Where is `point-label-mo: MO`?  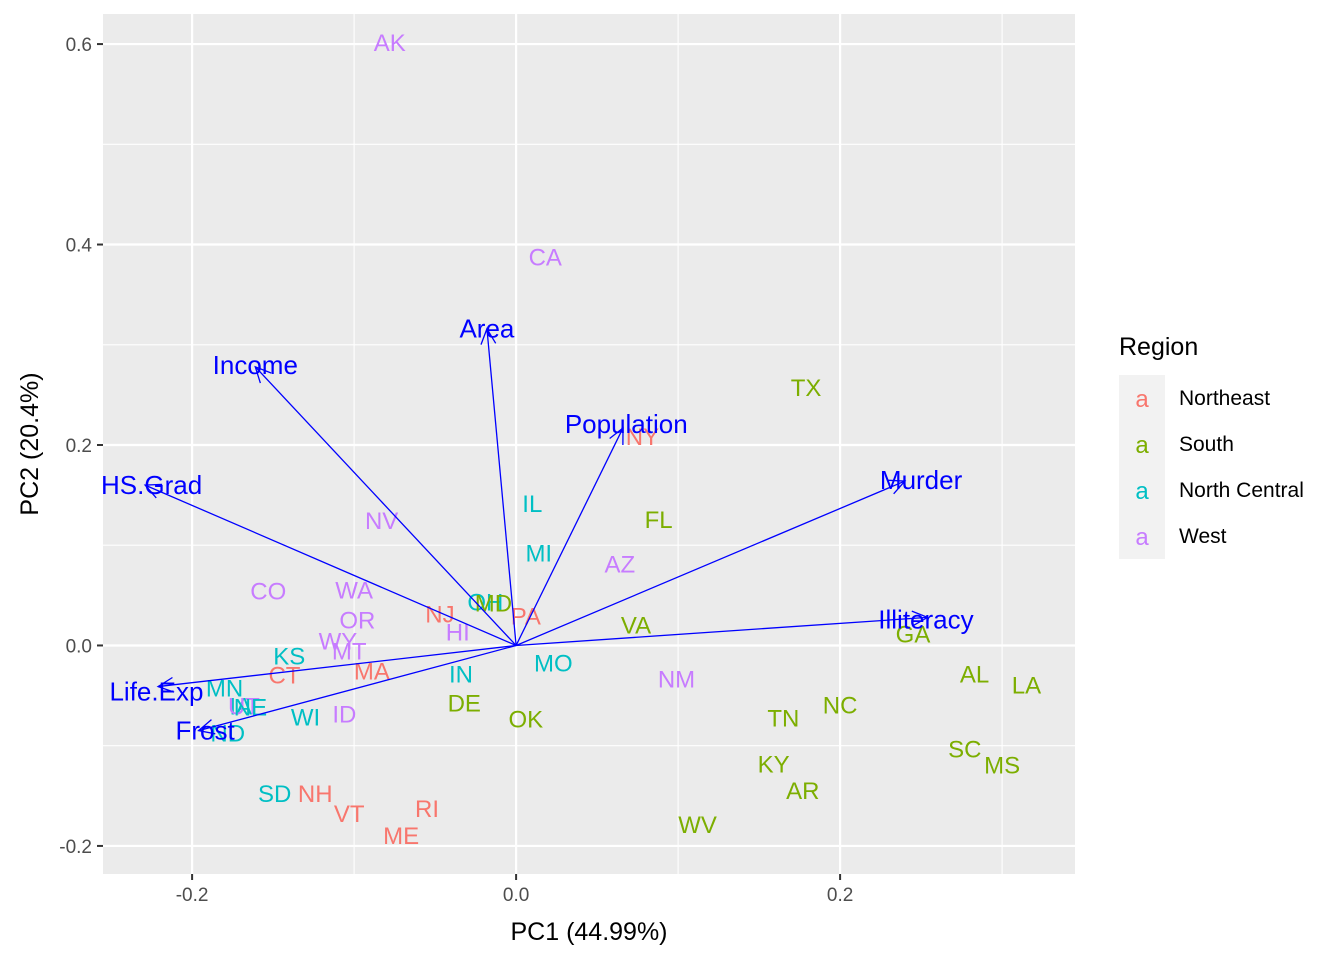
point-label-mo: MO is located at coordinates (553, 664).